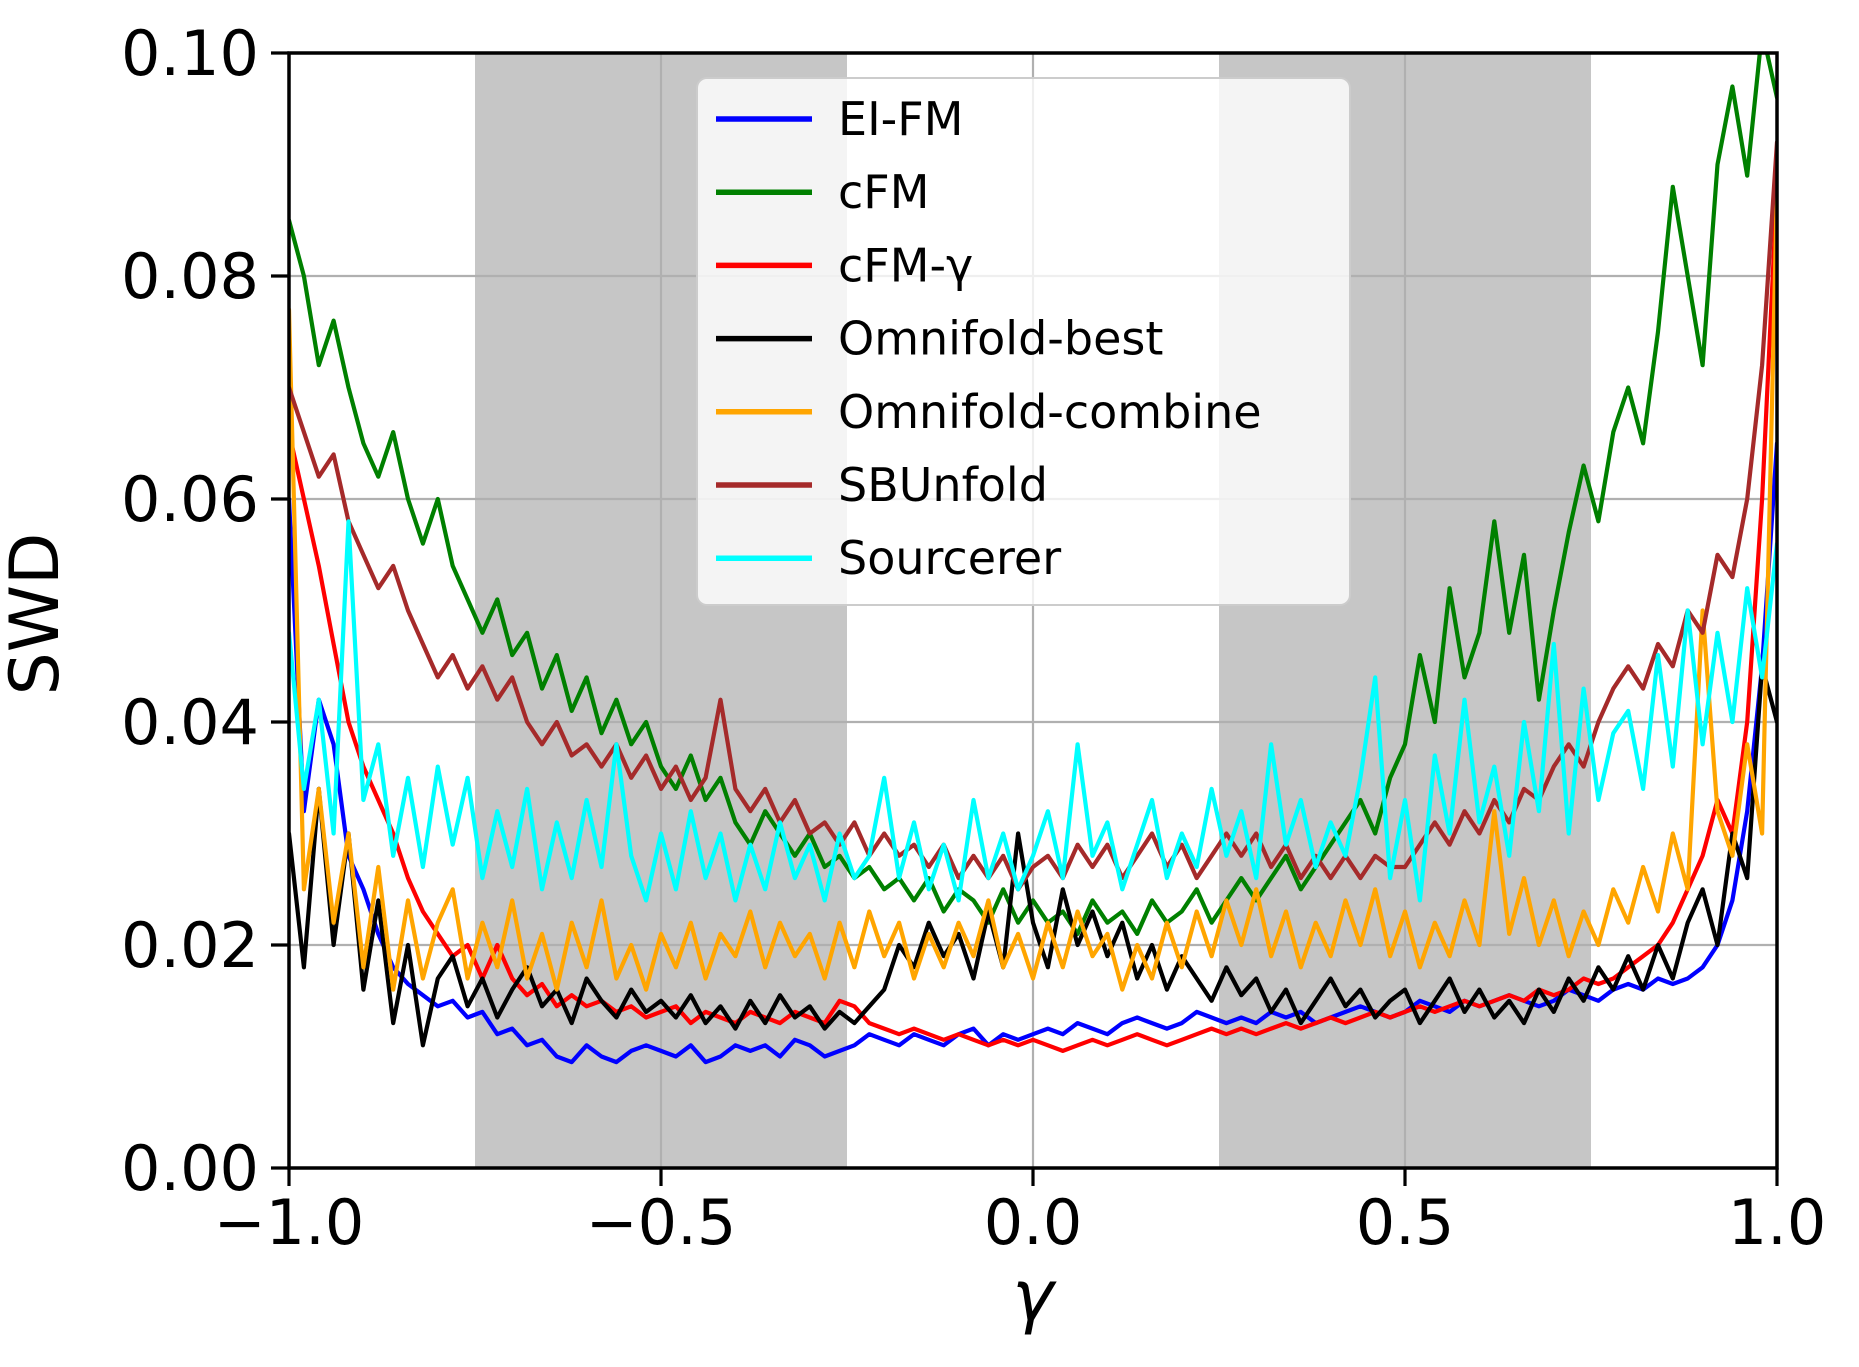  I want to click on legend-label-ei-fm: EI-FM, so click(900, 119).